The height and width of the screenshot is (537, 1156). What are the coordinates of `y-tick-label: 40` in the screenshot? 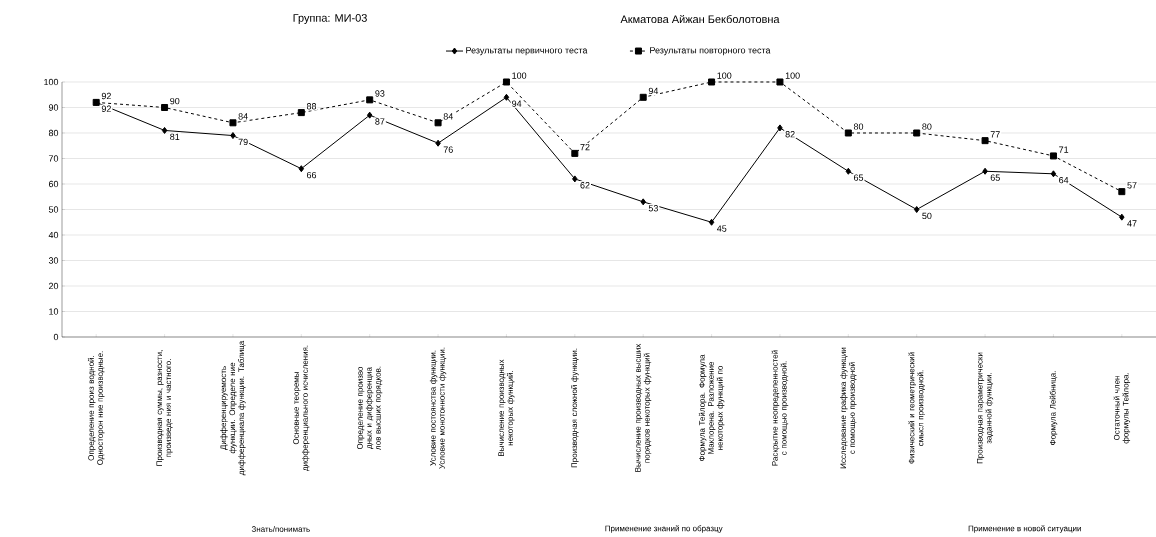 It's located at (53, 235).